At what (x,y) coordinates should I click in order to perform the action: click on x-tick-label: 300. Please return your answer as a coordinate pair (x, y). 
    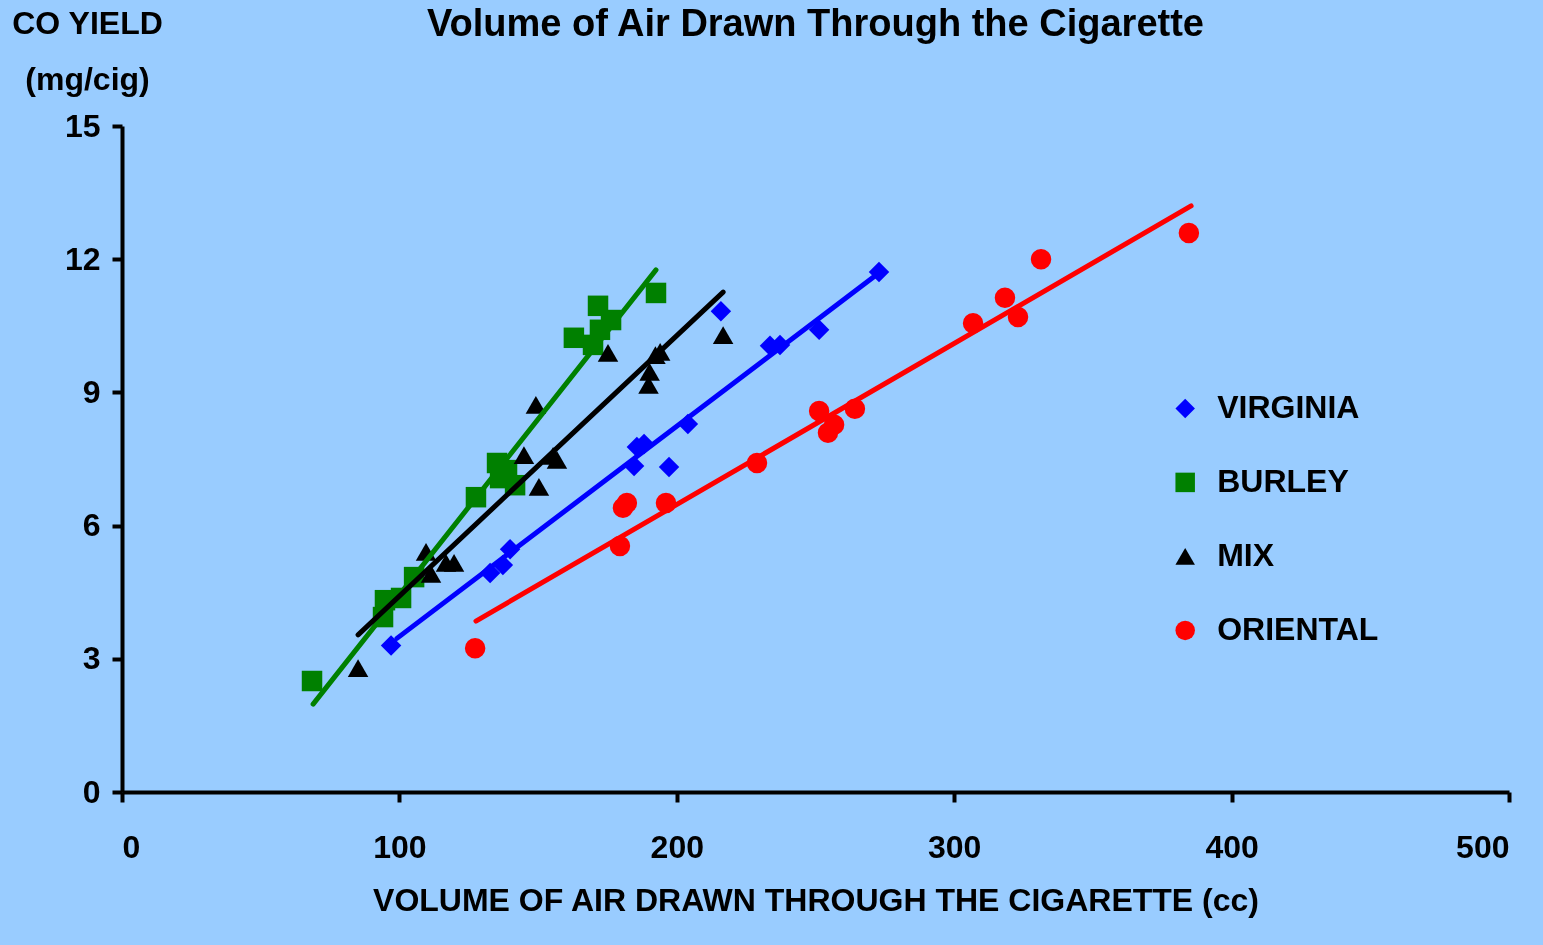
    Looking at the image, I should click on (955, 846).